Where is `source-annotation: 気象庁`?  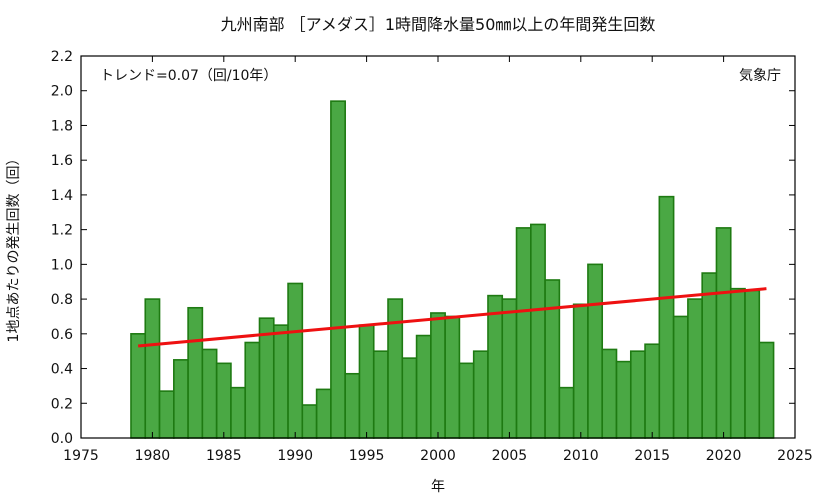 source-annotation: 気象庁 is located at coordinates (760, 76).